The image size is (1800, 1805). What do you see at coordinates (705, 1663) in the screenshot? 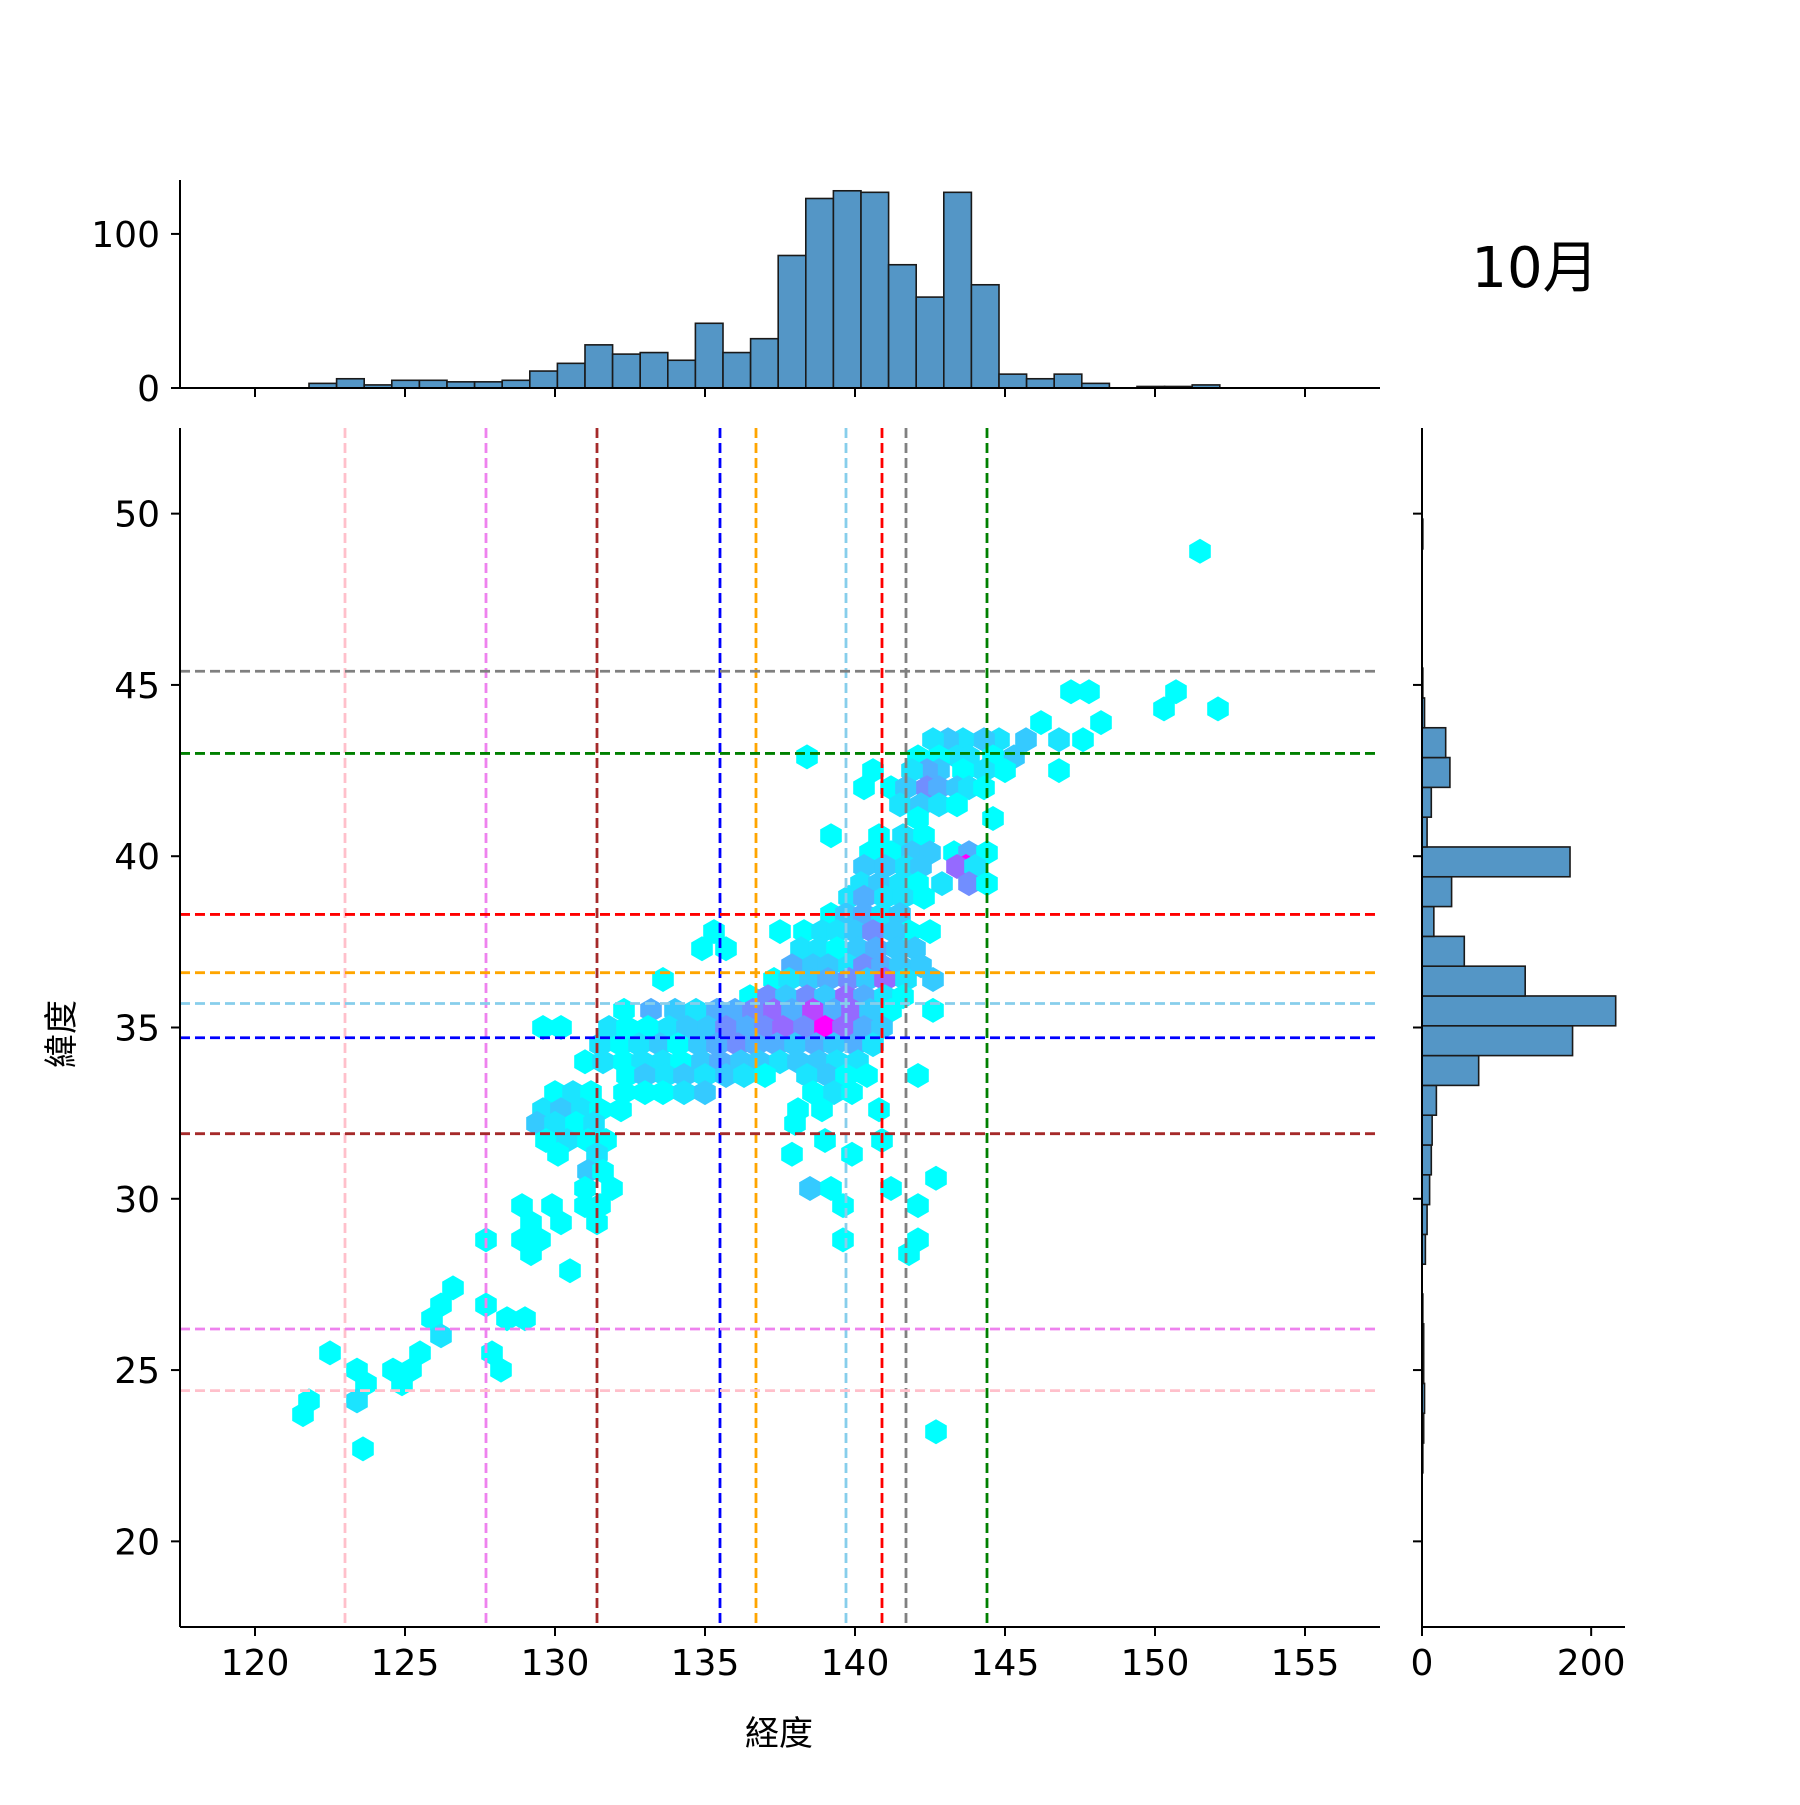
I see `x-tick-label: 135` at bounding box center [705, 1663].